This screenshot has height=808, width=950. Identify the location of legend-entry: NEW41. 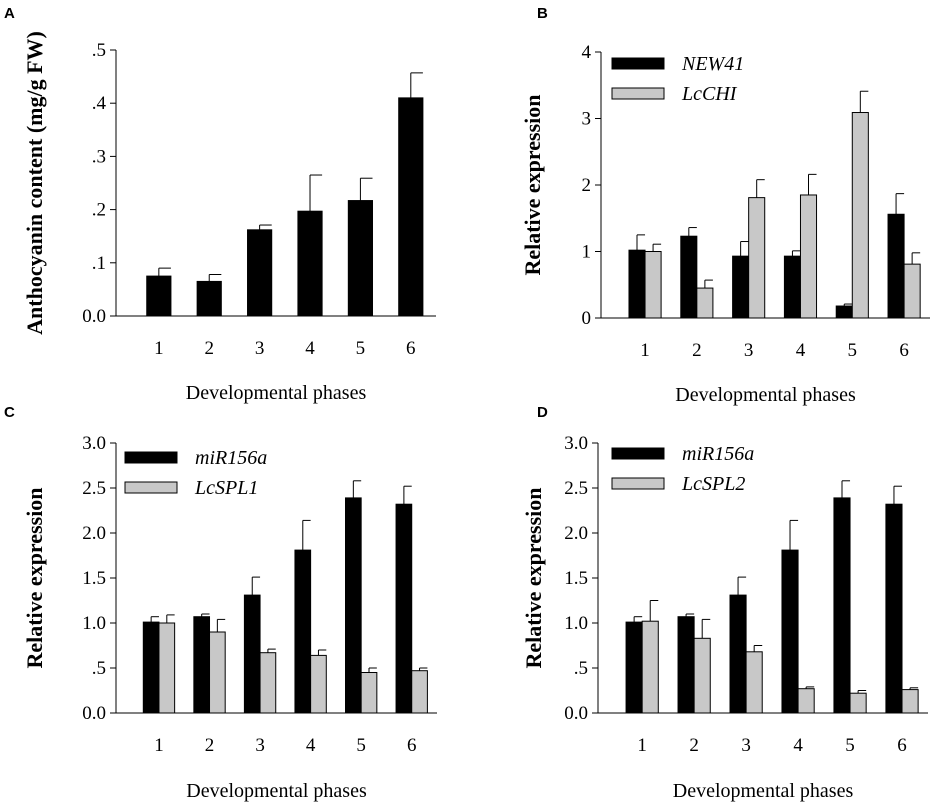
(712, 64).